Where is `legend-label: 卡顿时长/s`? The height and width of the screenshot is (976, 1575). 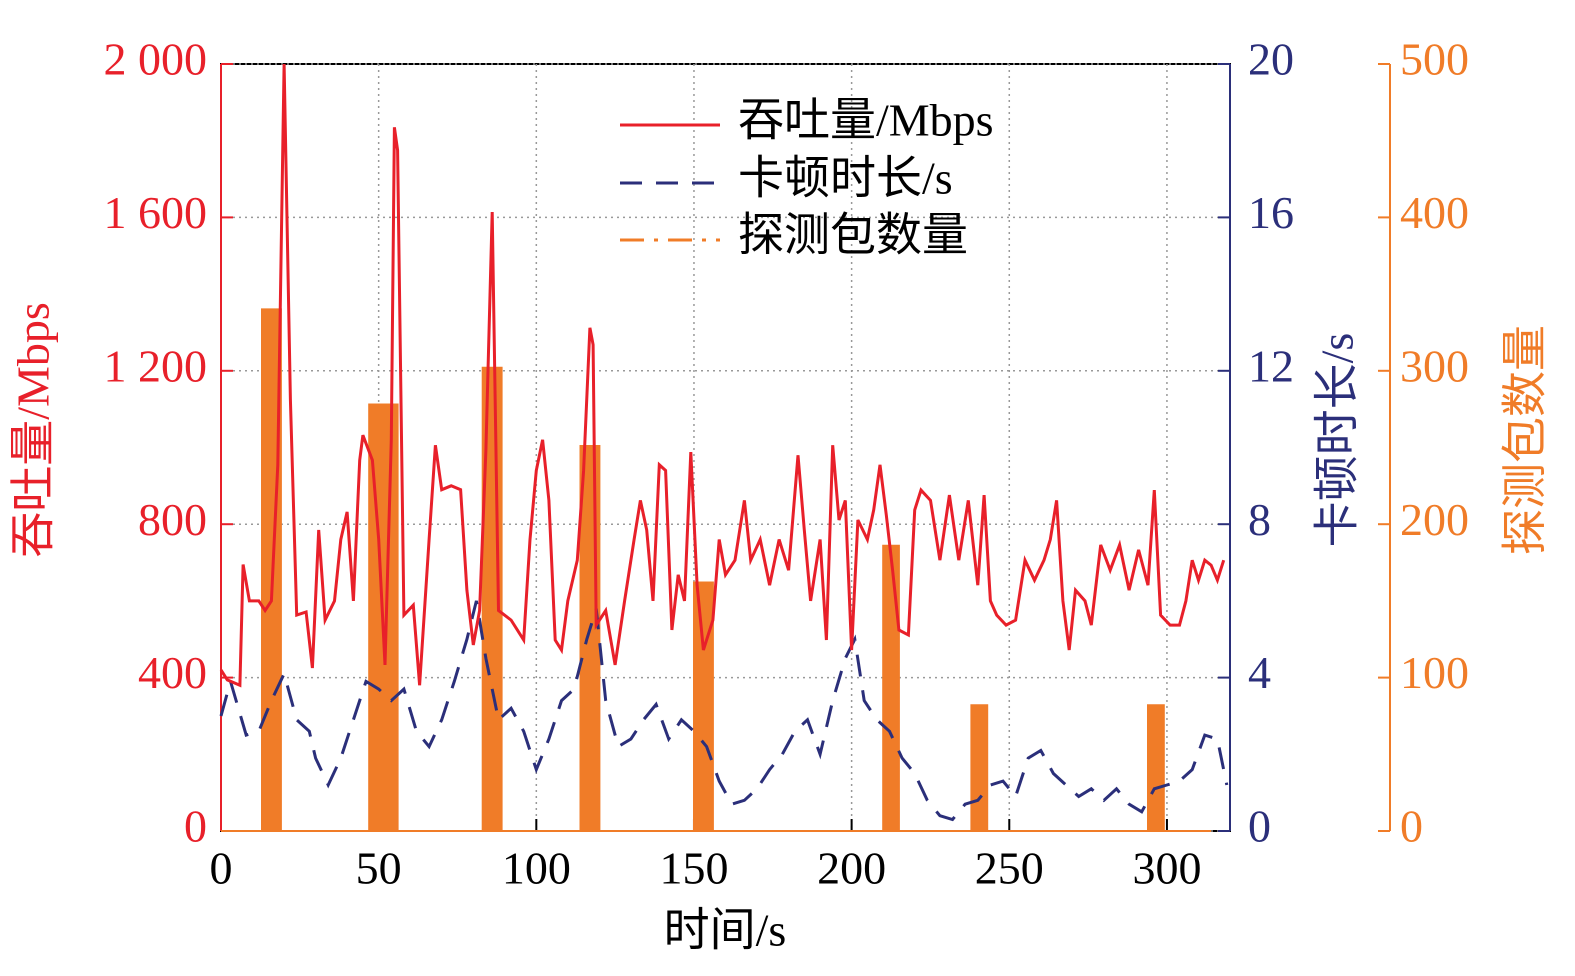
legend-label: 卡顿时长/s is located at coordinates (845, 178).